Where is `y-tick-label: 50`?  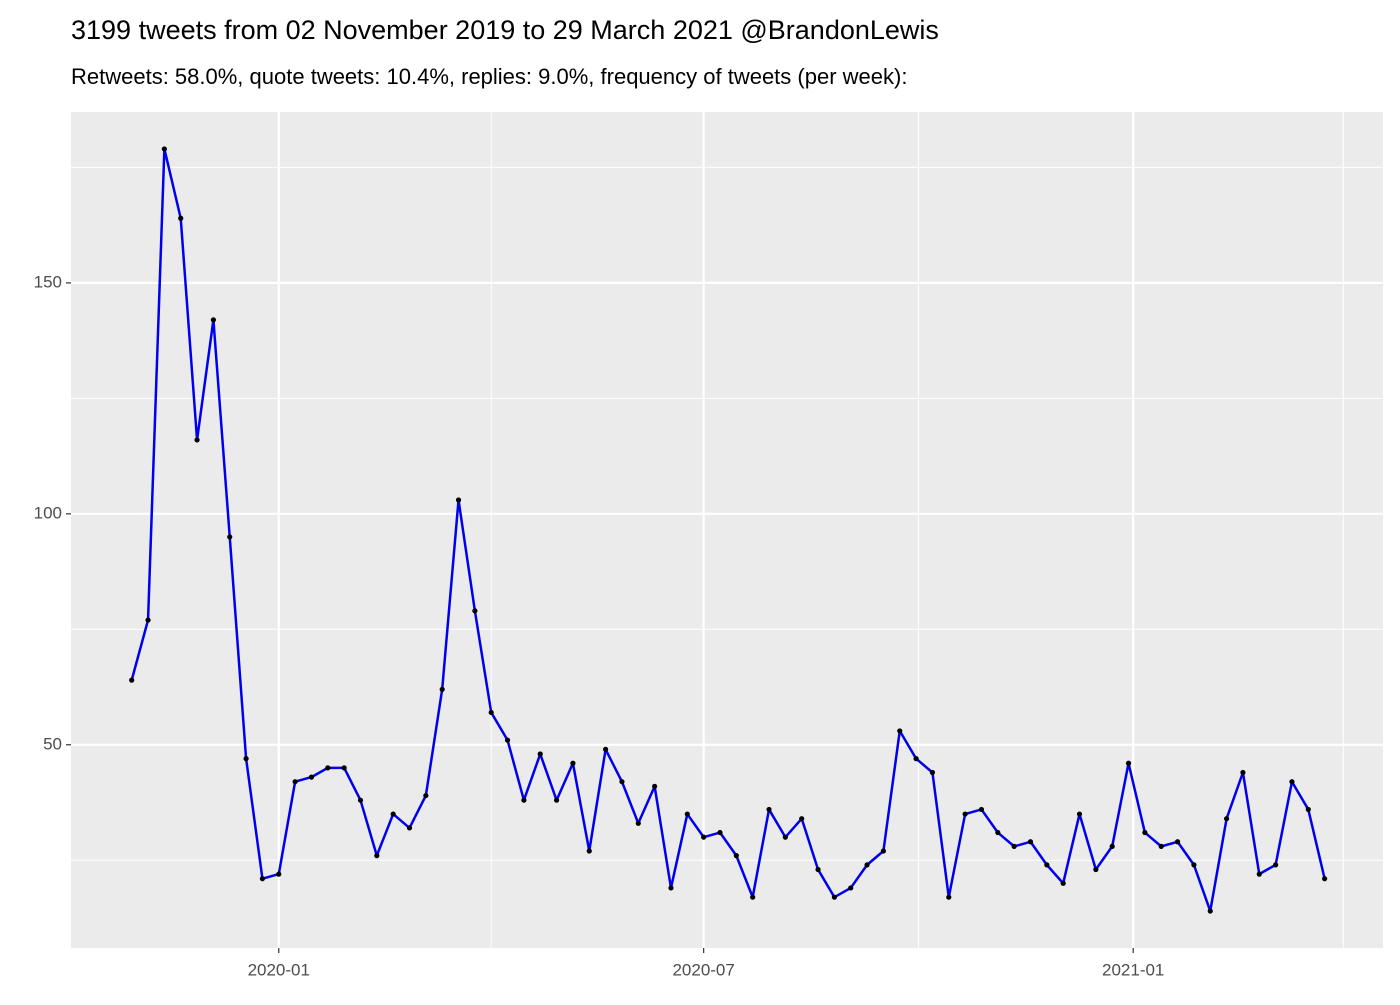
y-tick-label: 50 is located at coordinates (52, 743).